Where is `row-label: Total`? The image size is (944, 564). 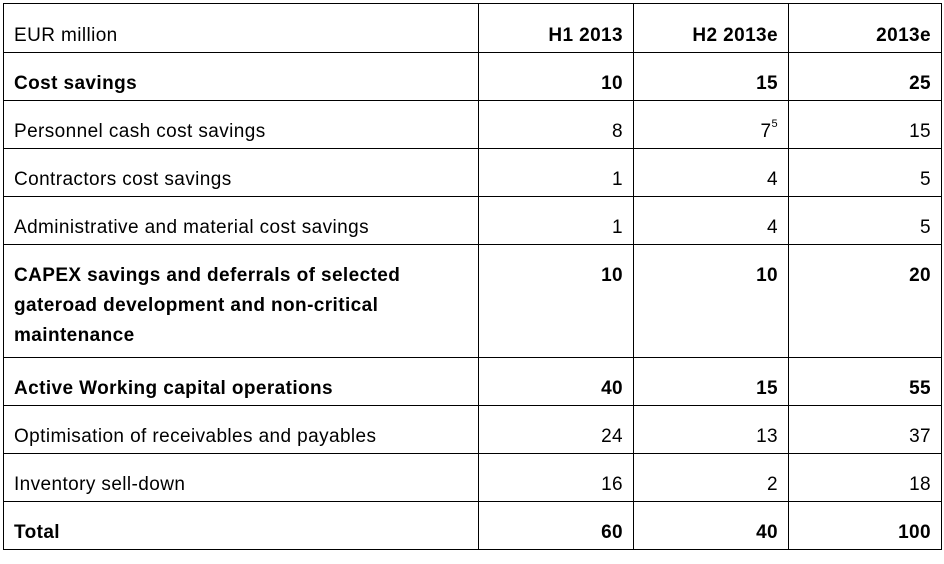 row-label: Total is located at coordinates (241, 525).